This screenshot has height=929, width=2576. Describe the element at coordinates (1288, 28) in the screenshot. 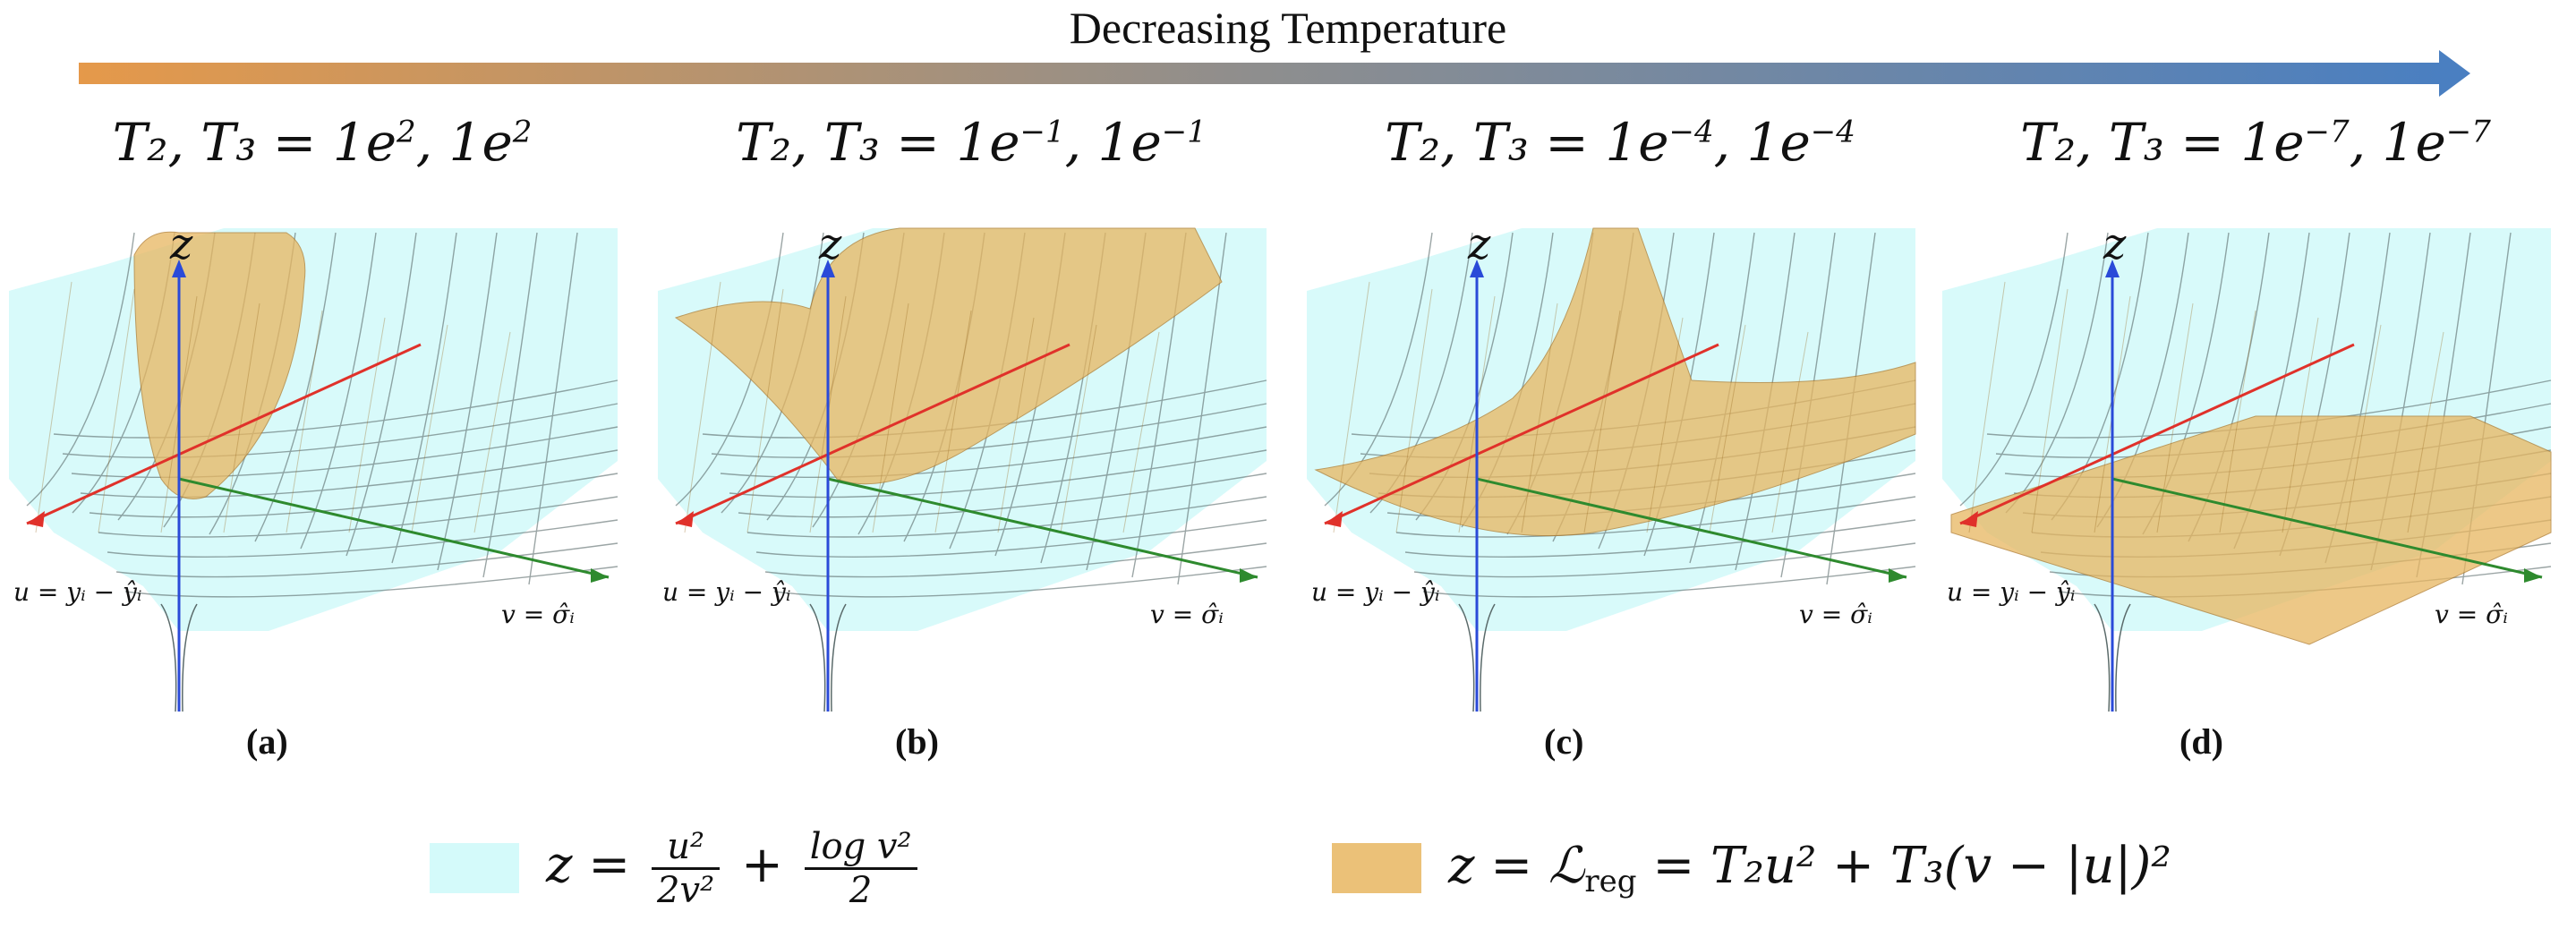

I see `temperature-banner-label: Decreasing Temperature` at that location.